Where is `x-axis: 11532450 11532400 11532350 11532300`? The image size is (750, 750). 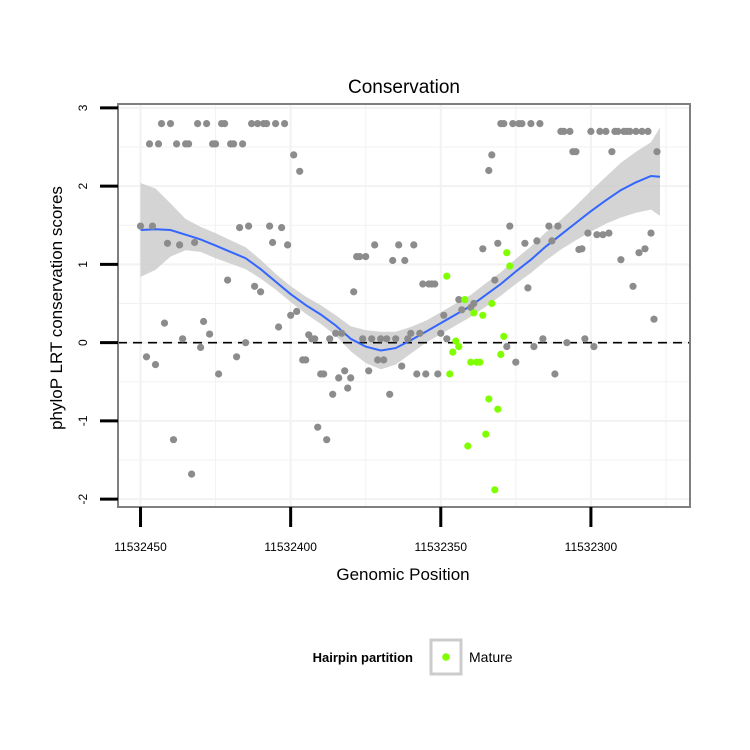
x-axis: 11532450 11532400 11532350 11532300 is located at coordinates (365, 530).